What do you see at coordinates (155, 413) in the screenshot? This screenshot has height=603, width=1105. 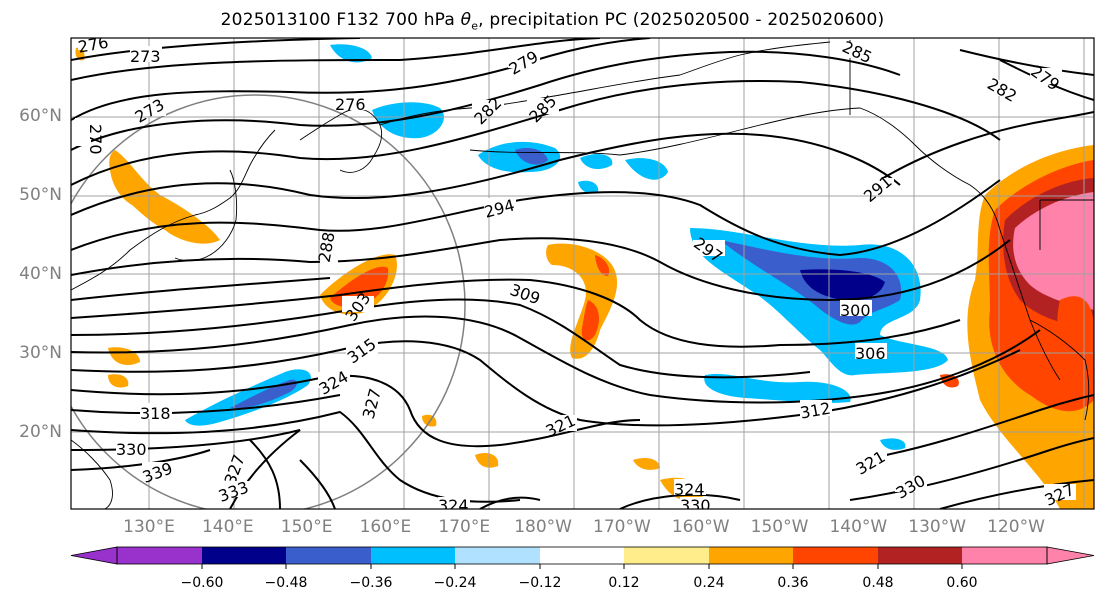 I see `contour-label: 318` at bounding box center [155, 413].